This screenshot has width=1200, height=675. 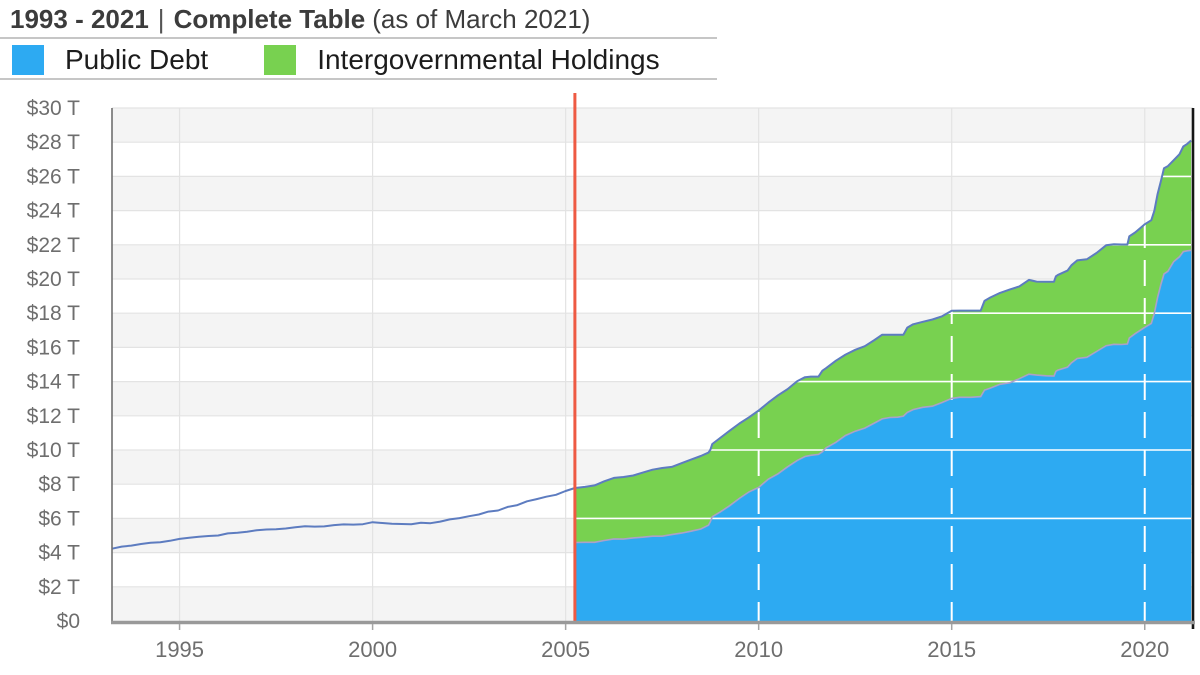 What do you see at coordinates (59, 553) in the screenshot?
I see `y-axis-label: $4 T` at bounding box center [59, 553].